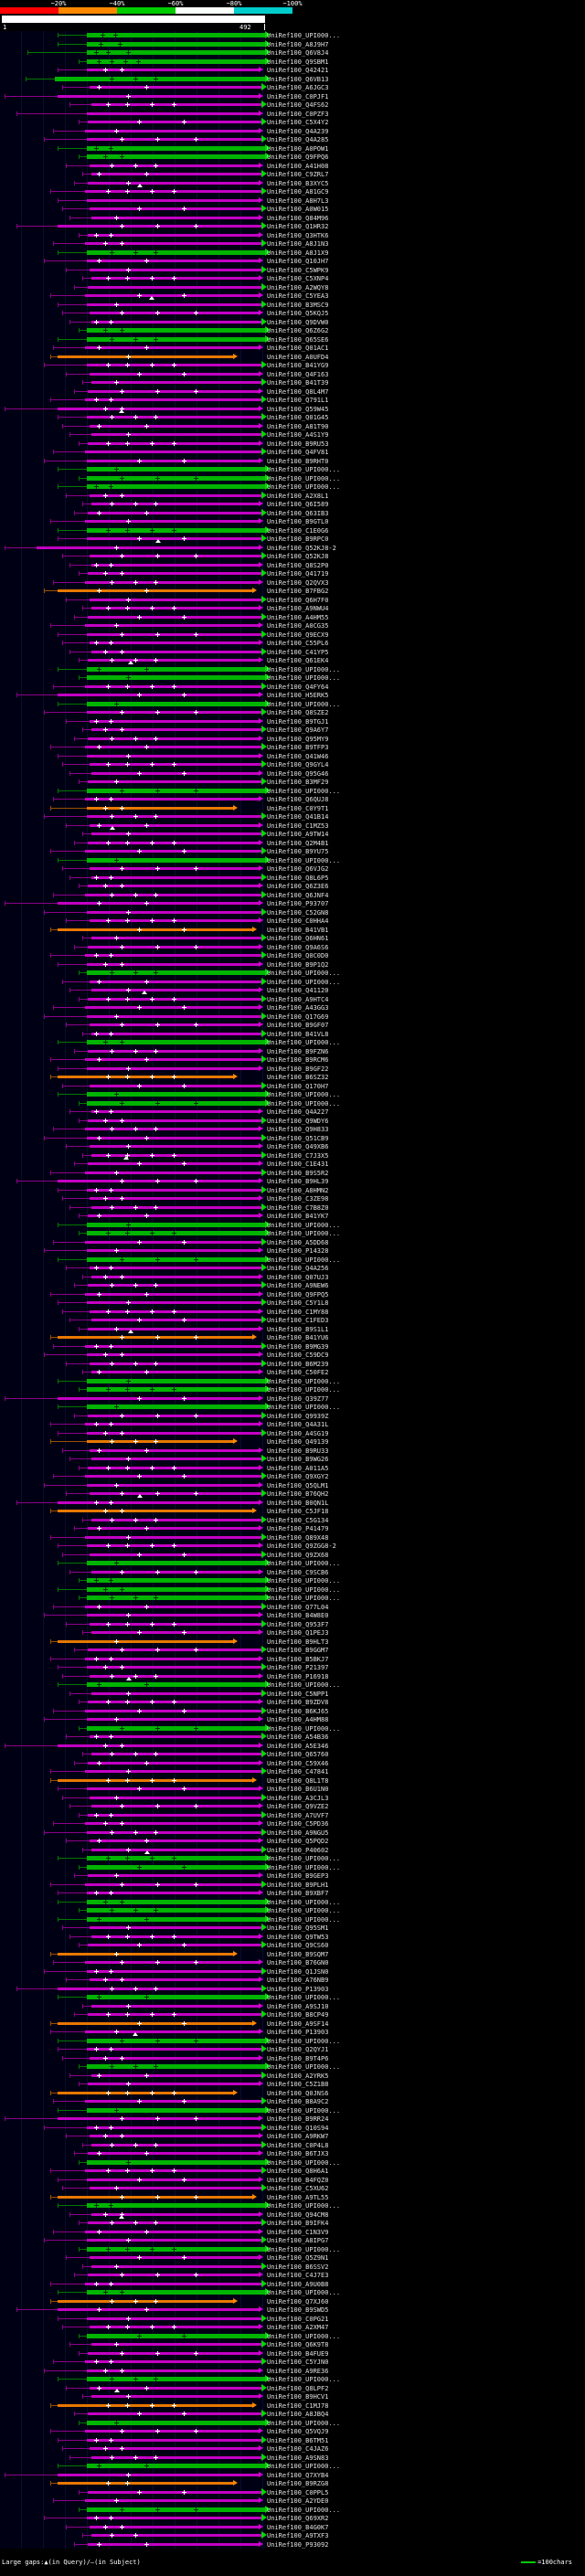 The width and height of the screenshot is (585, 2576). I want to click on alignment-row: UniRef100_Q1PEJ3, so click(293, 1633).